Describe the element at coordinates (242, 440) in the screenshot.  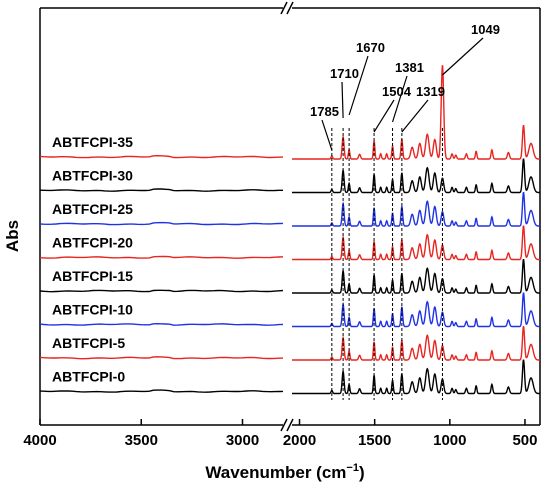
I see `x-tick-label: 3000` at that location.